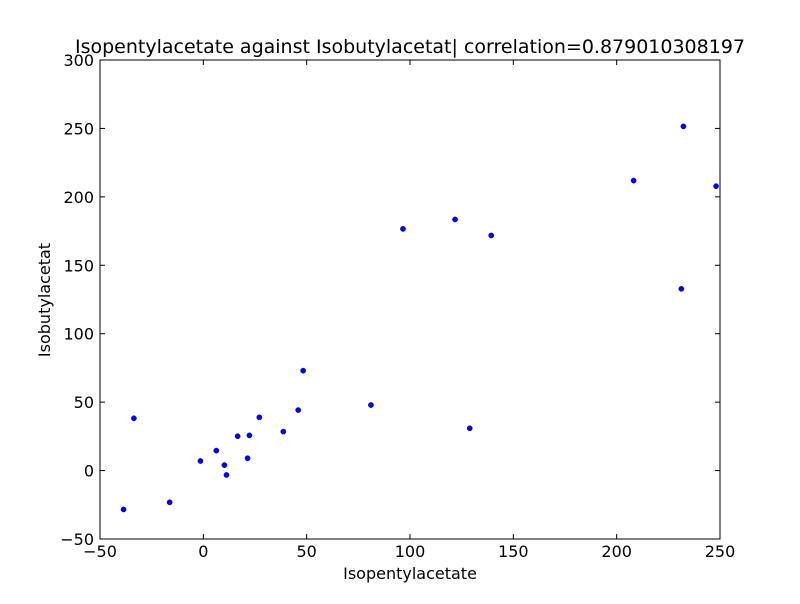 The image size is (800, 604). What do you see at coordinates (720, 551) in the screenshot?
I see `x-tick-label-6: 250` at bounding box center [720, 551].